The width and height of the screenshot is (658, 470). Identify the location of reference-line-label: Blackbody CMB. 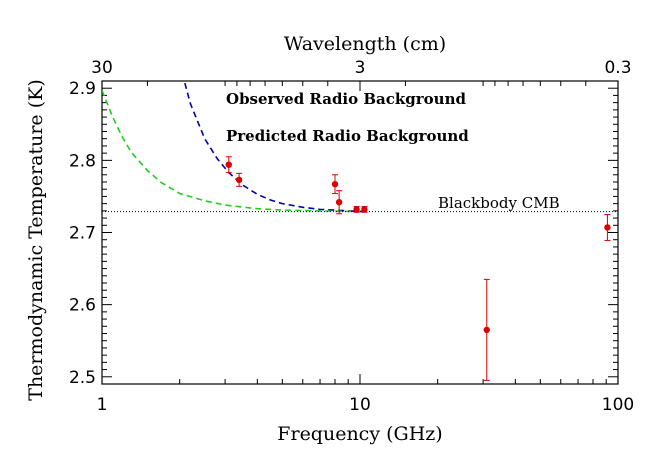
(499, 203).